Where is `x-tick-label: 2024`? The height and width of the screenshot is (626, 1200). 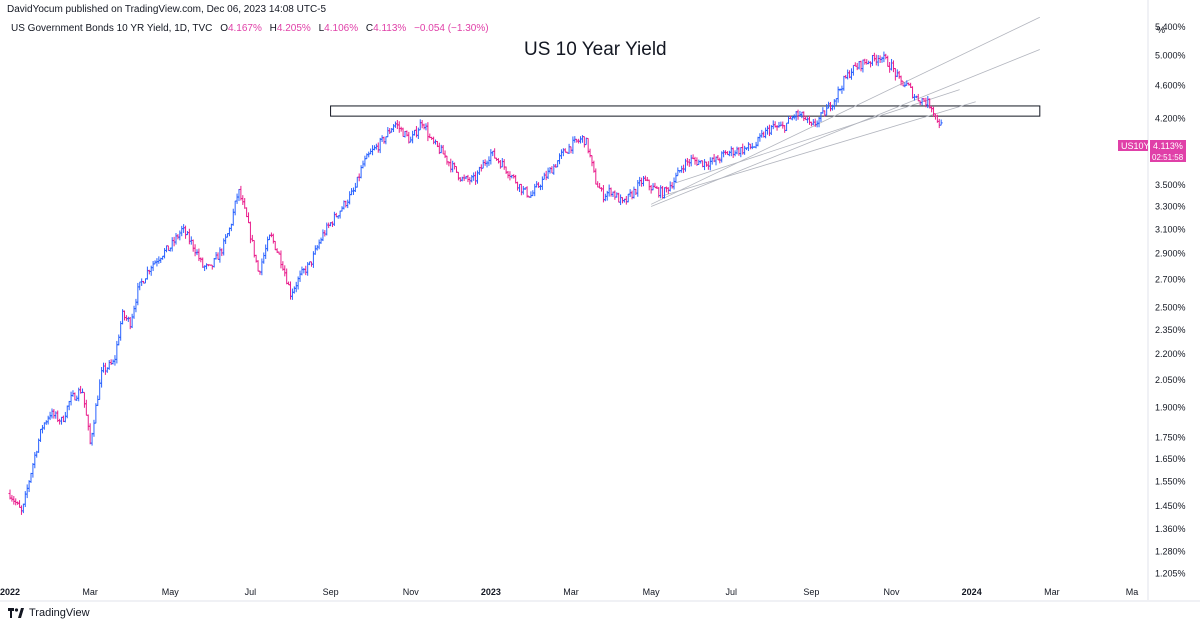
x-tick-label: 2024 is located at coordinates (972, 592).